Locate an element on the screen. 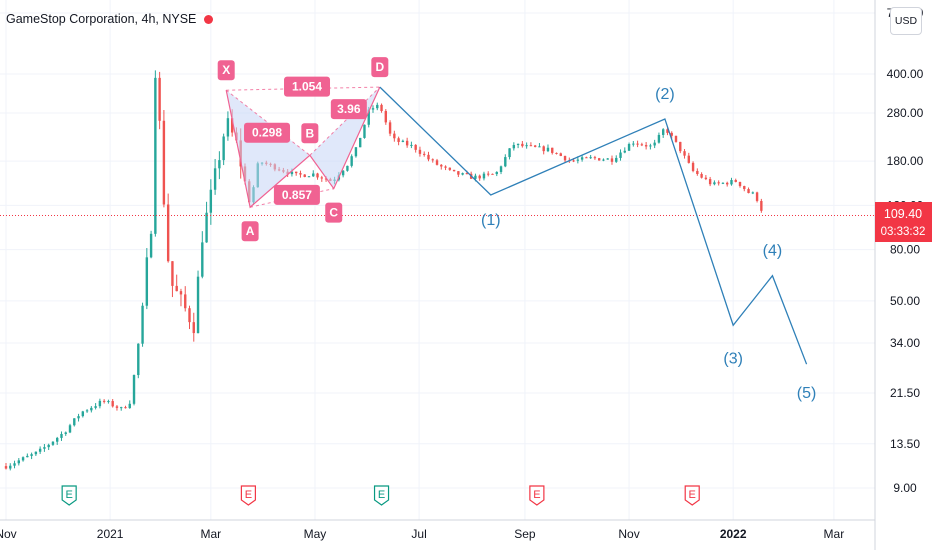  time-tick-label: May is located at coordinates (315, 534).